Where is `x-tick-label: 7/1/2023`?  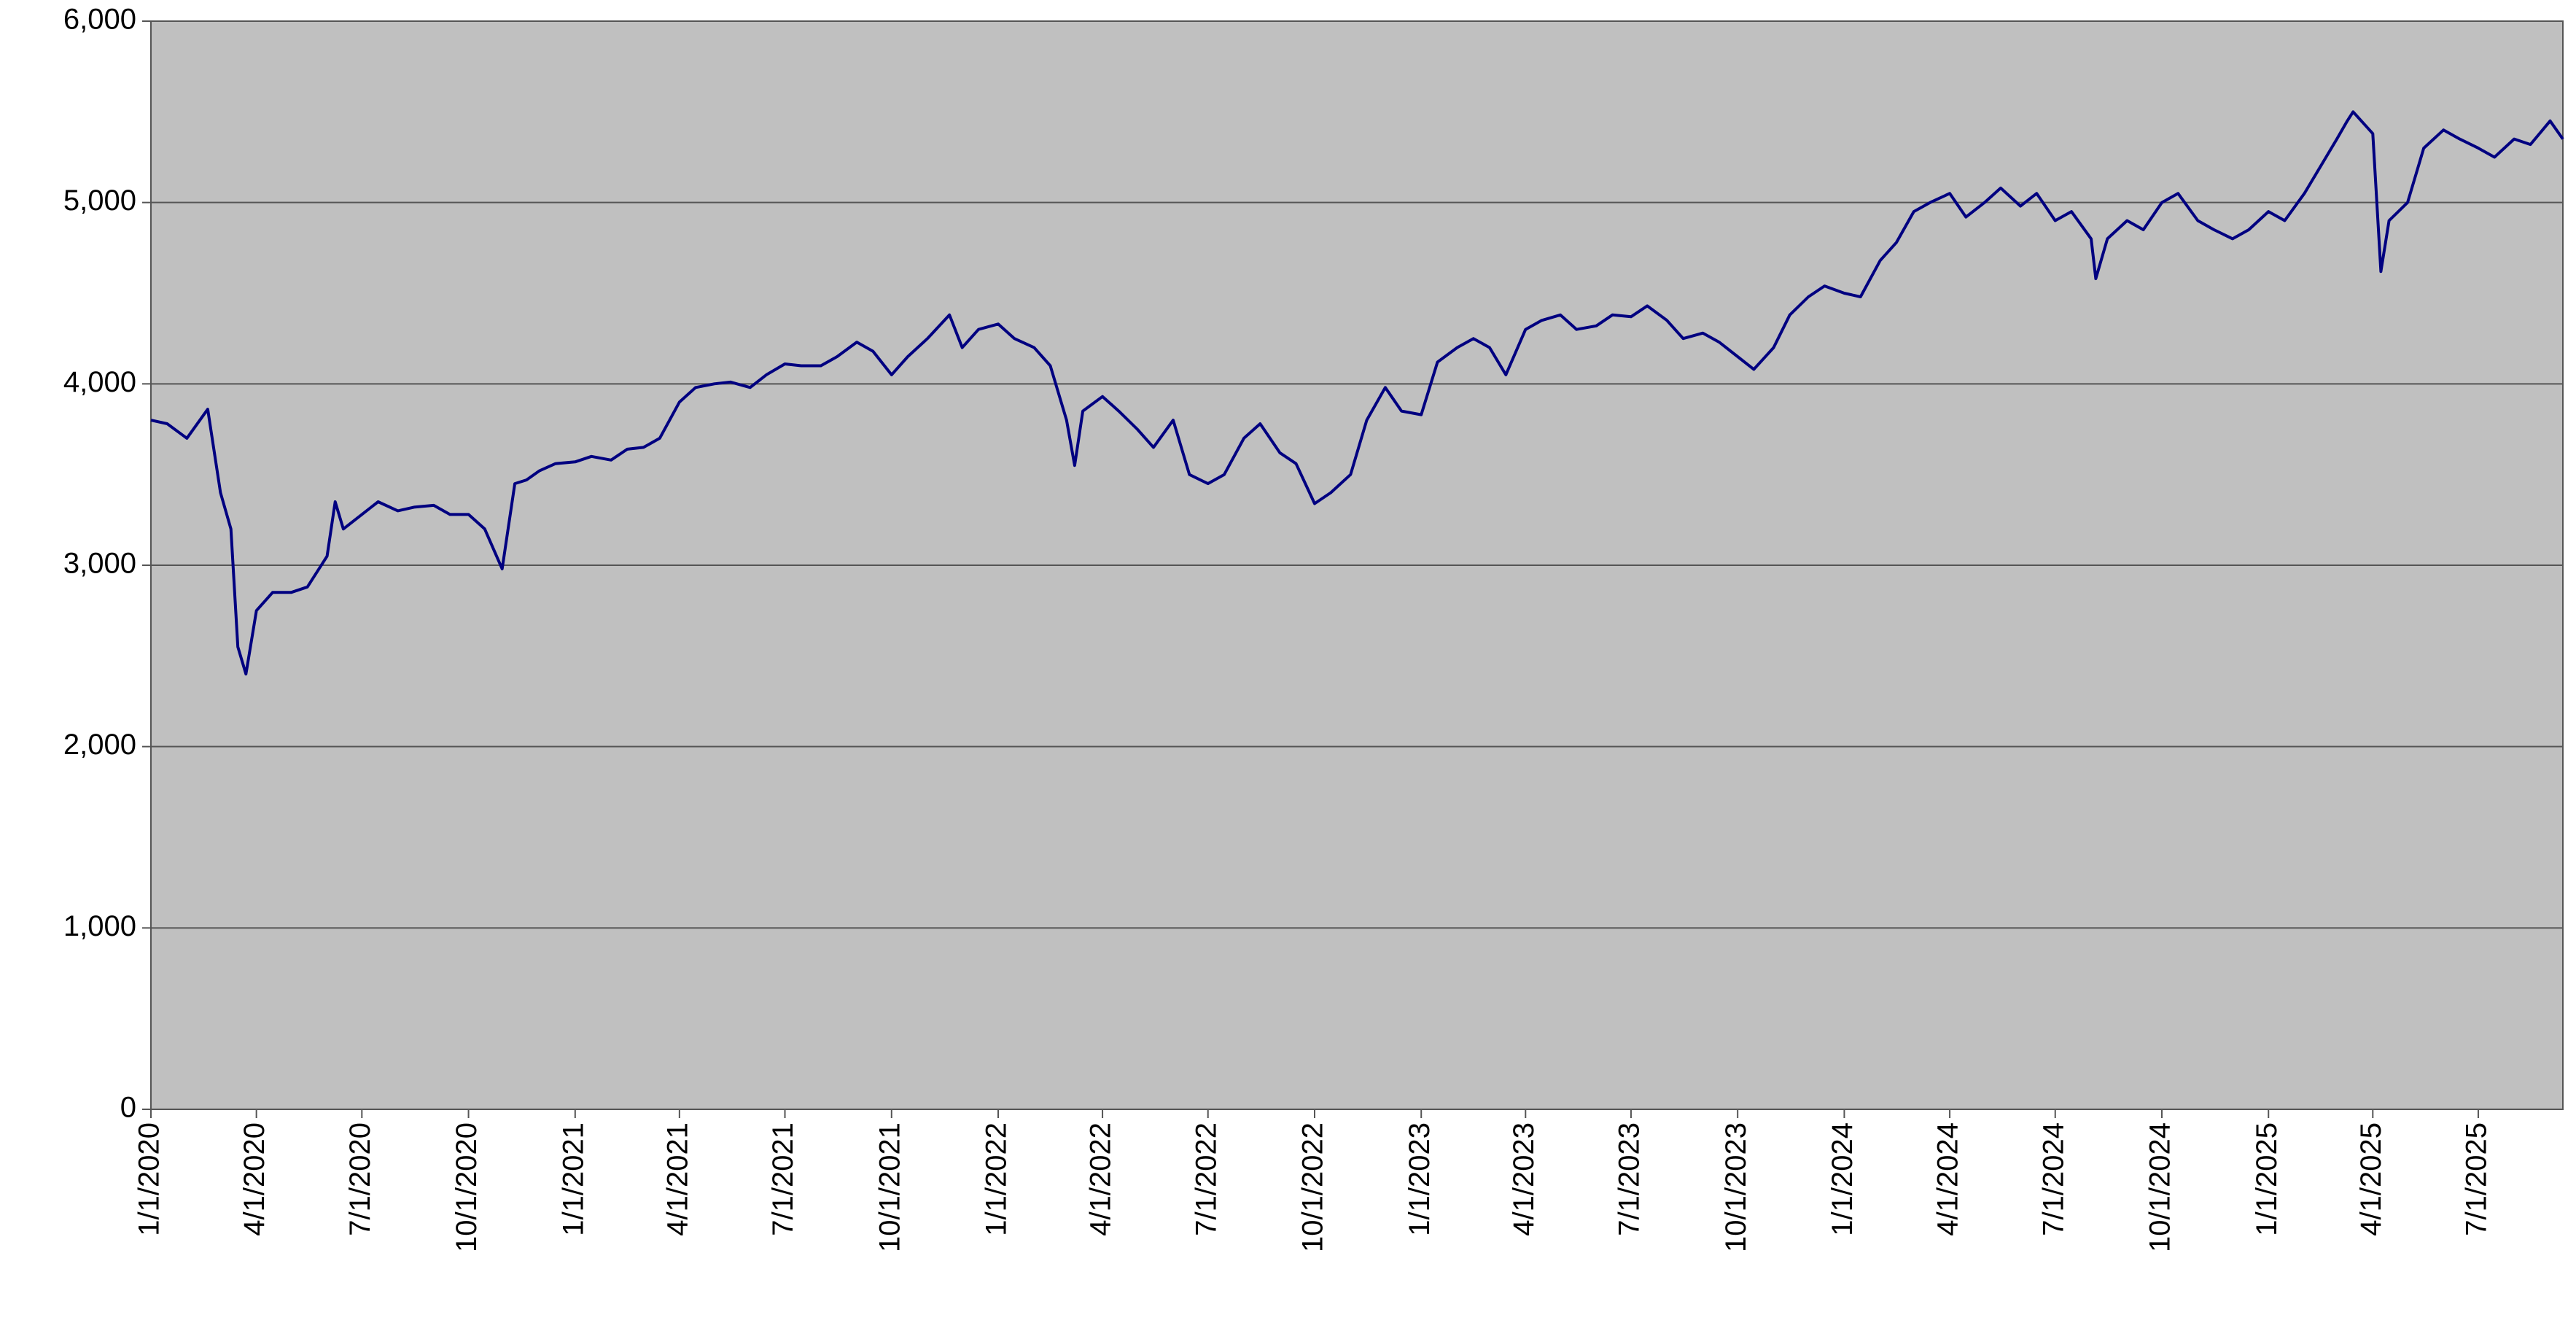 x-tick-label: 7/1/2023 is located at coordinates (1630, 1179).